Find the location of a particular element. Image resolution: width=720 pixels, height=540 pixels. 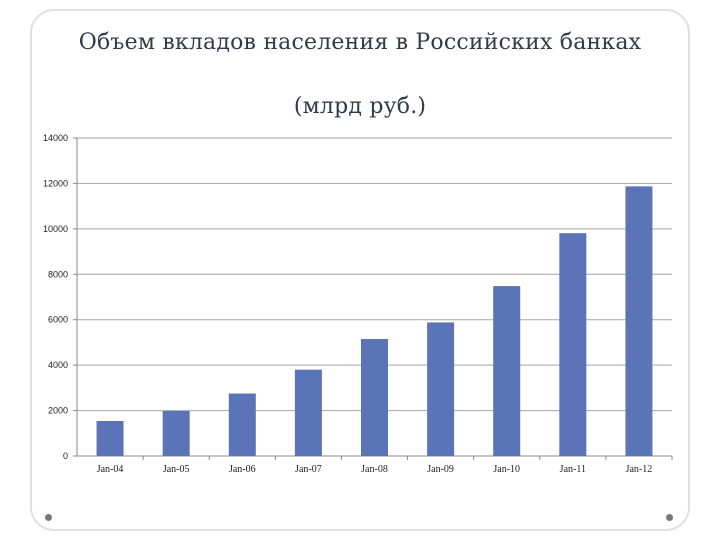

x-tick-label: Jan-04 is located at coordinates (110, 469).